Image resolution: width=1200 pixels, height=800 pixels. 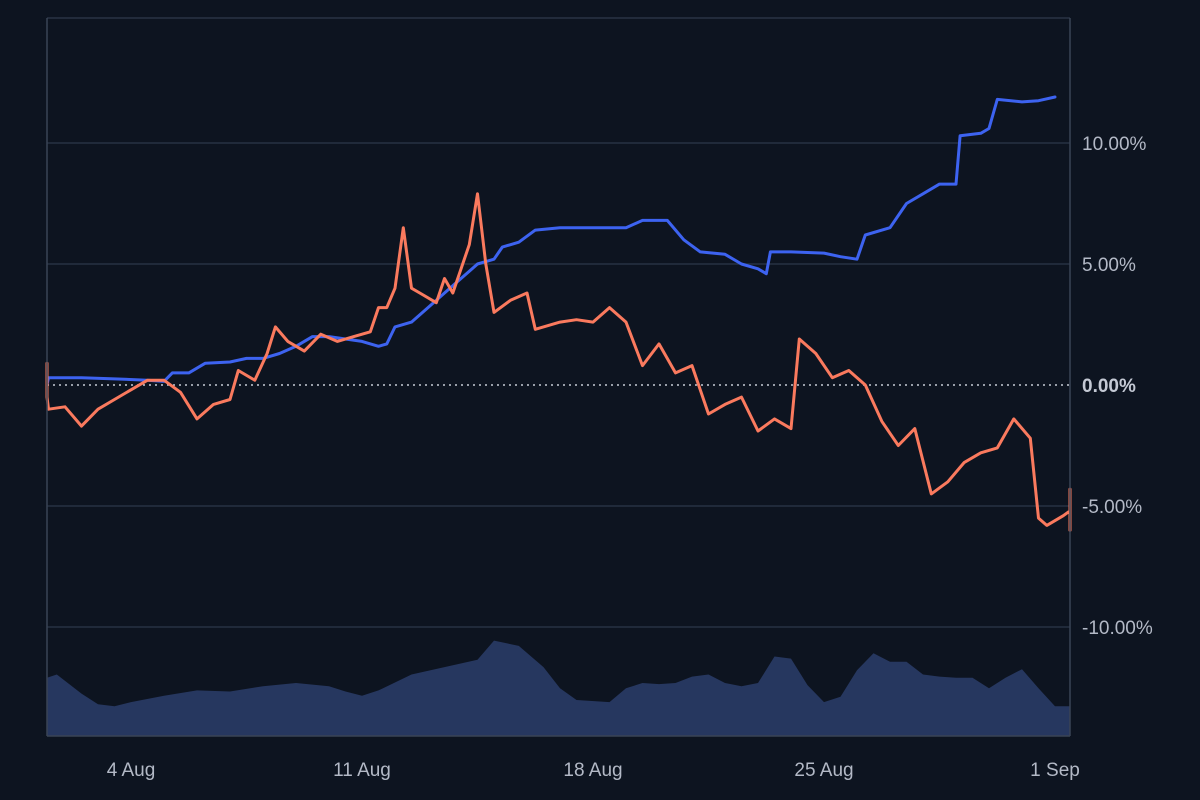 What do you see at coordinates (1114, 144) in the screenshot?
I see `y-tick-label-0: 10.00%` at bounding box center [1114, 144].